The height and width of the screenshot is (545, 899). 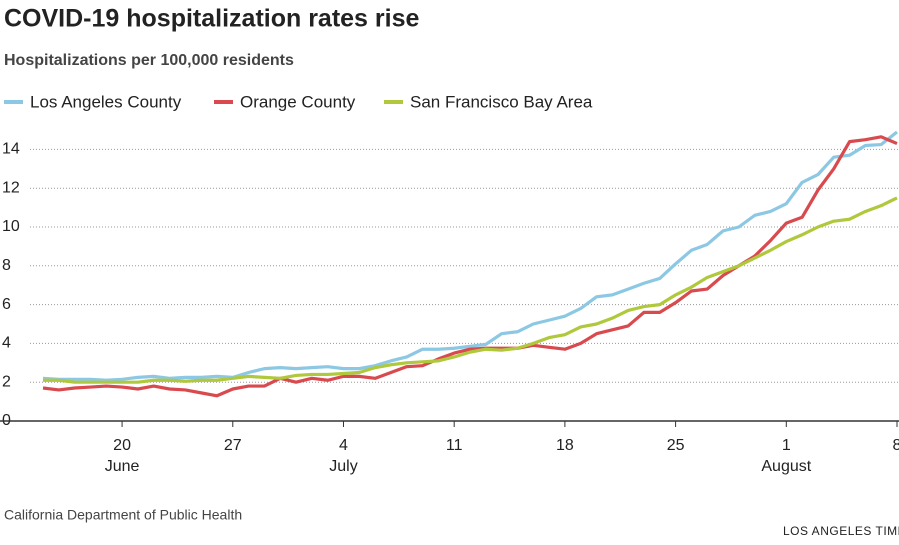 What do you see at coordinates (676, 445) in the screenshot?
I see `x-tick-label: 25` at bounding box center [676, 445].